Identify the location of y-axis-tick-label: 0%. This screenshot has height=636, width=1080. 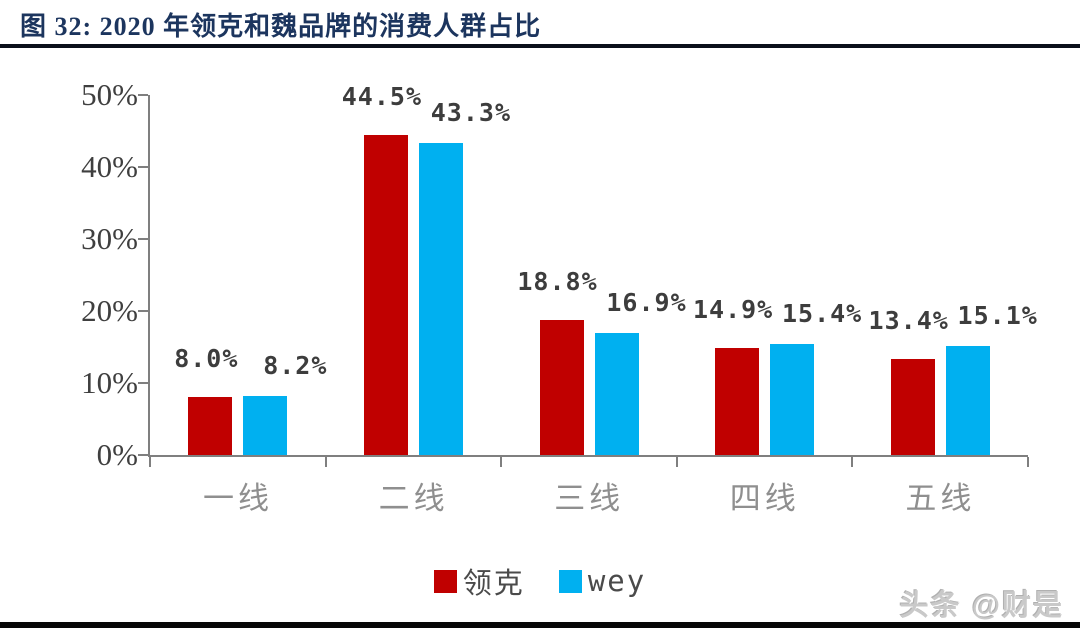
(117, 454).